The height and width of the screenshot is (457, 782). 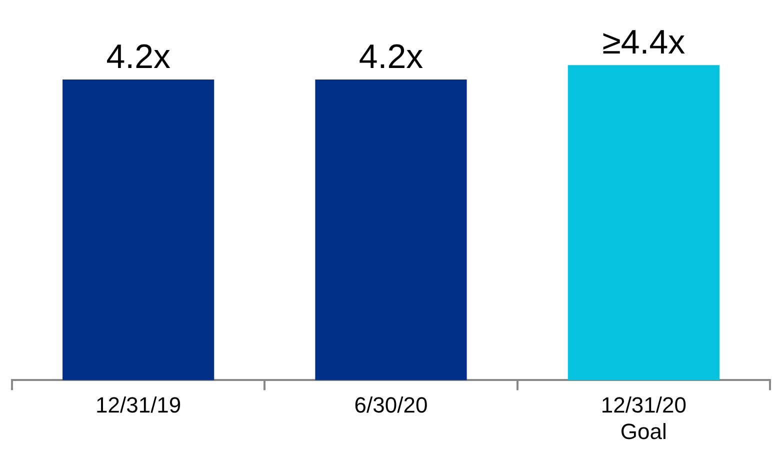 What do you see at coordinates (644, 43) in the screenshot?
I see `data-label: ≥4.4x` at bounding box center [644, 43].